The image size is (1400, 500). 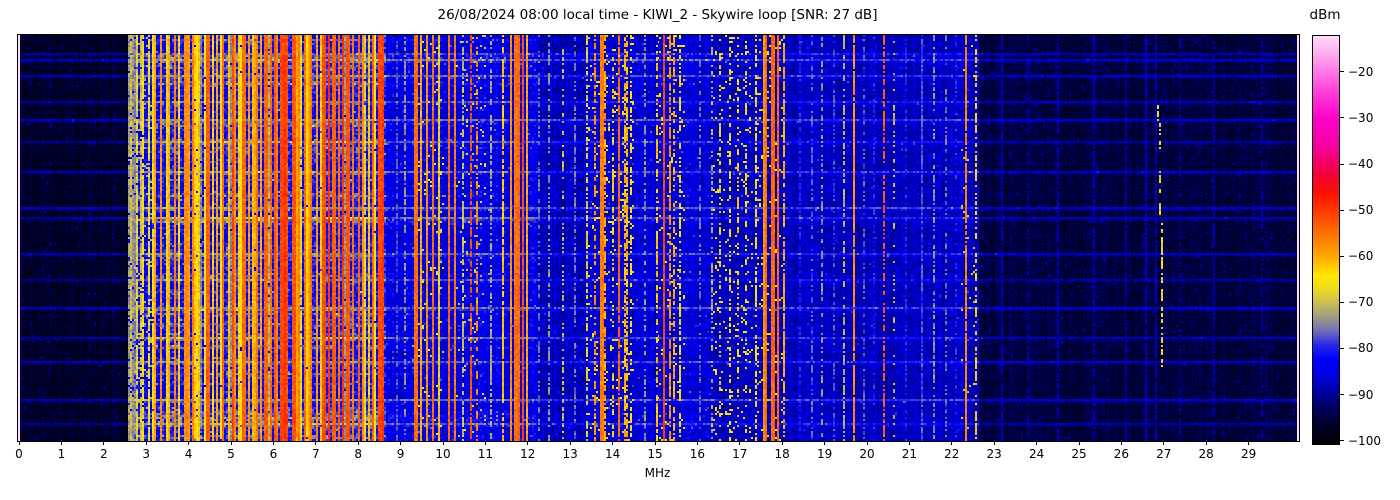 I want to click on colorbar-tick-label: −70, so click(x=1361, y=302).